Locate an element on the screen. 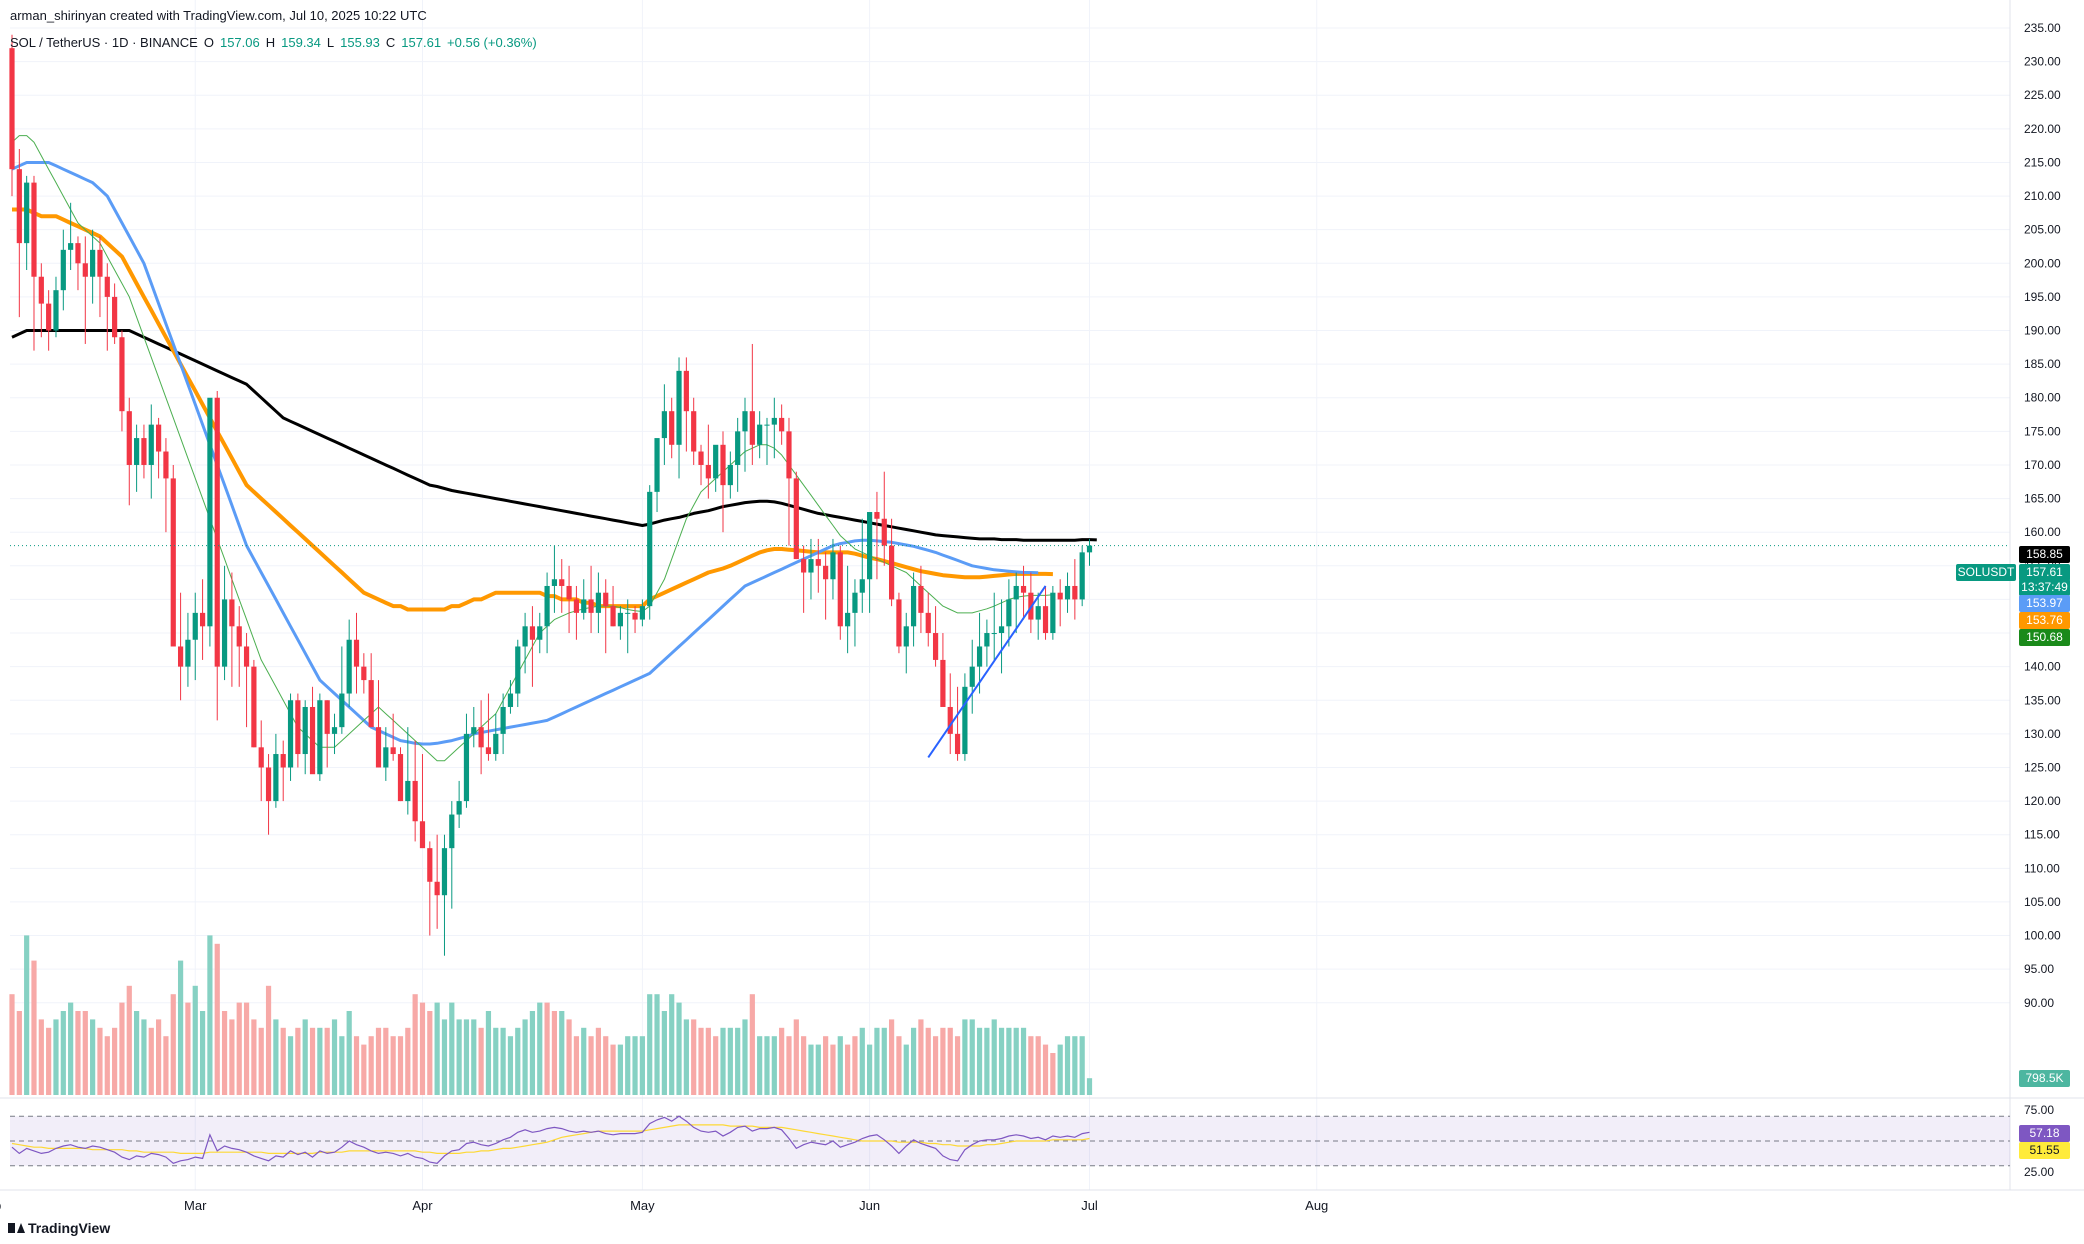 The height and width of the screenshot is (1244, 2084). tradingview-logo-text: TradingView is located at coordinates (69, 1228).